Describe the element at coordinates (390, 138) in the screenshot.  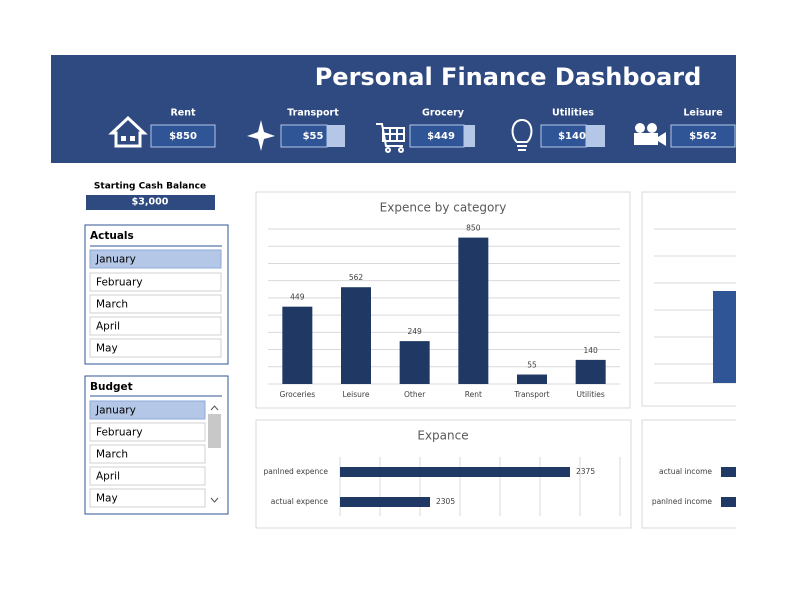
I see `cart-icon` at that location.